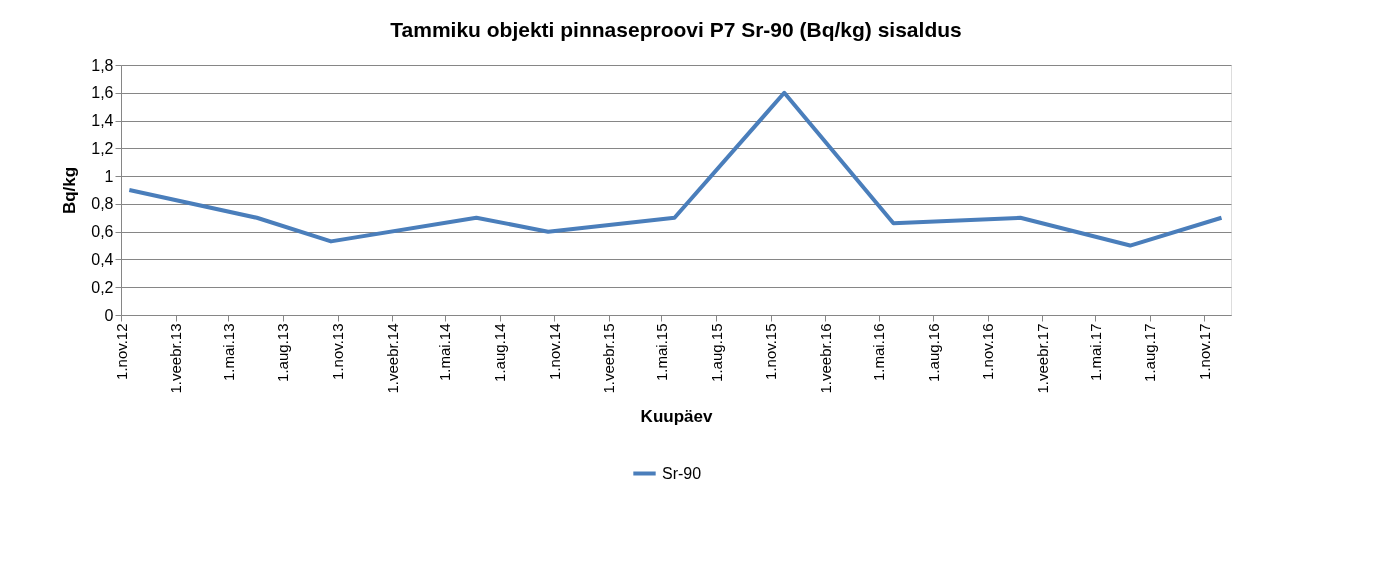  Describe the element at coordinates (228, 352) in the screenshot. I see `x-tick-label: 1.mai.13` at that location.